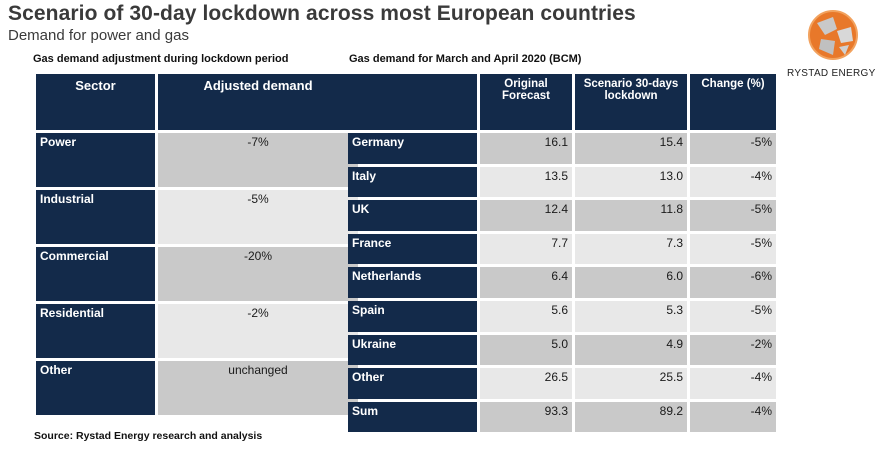 This screenshot has height=453, width=890. What do you see at coordinates (95, 388) in the screenshot?
I see `sector-label: Other` at bounding box center [95, 388].